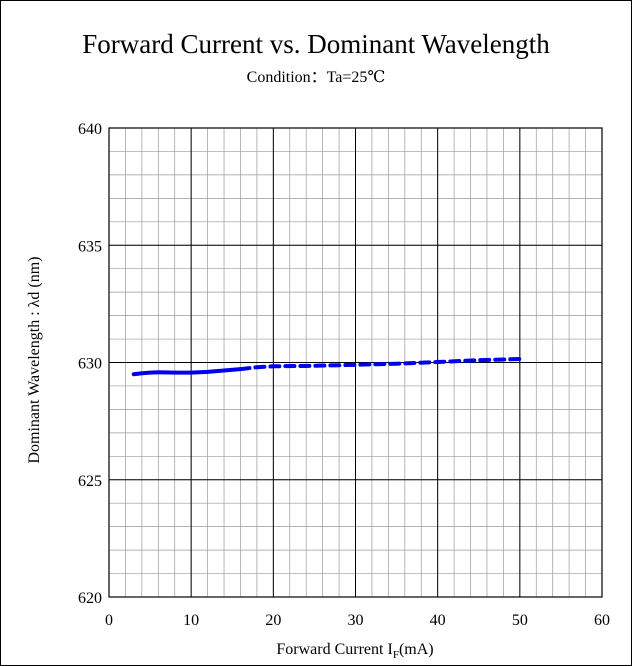 This screenshot has width=632, height=666. Describe the element at coordinates (316, 77) in the screenshot. I see `chart-subtitle: Condition：Ta=25℃` at that location.